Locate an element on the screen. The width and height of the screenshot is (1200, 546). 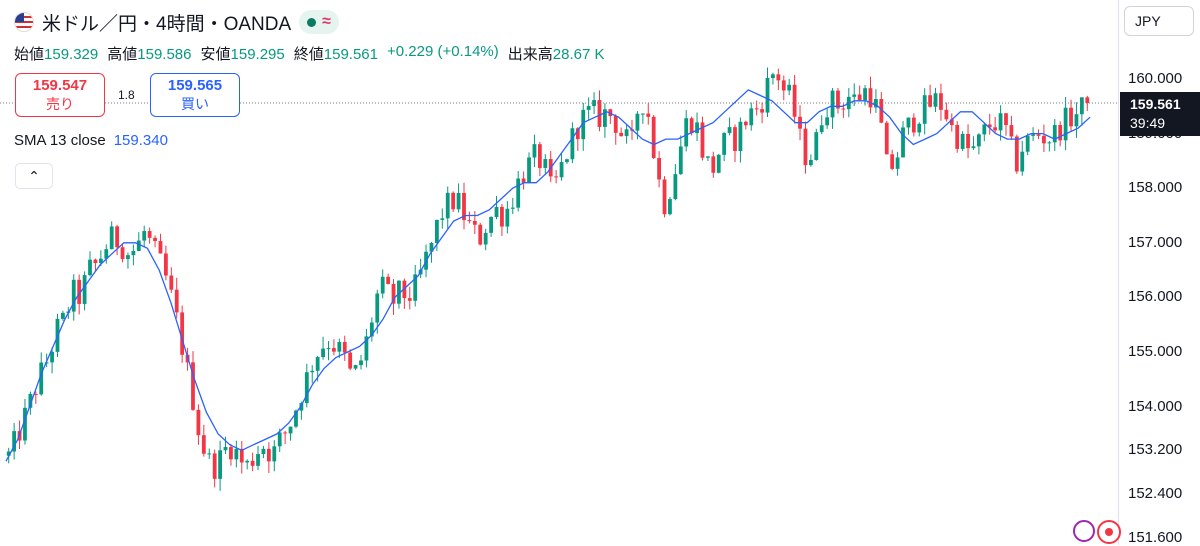
countdown-label: 39:49 is located at coordinates (1148, 123).